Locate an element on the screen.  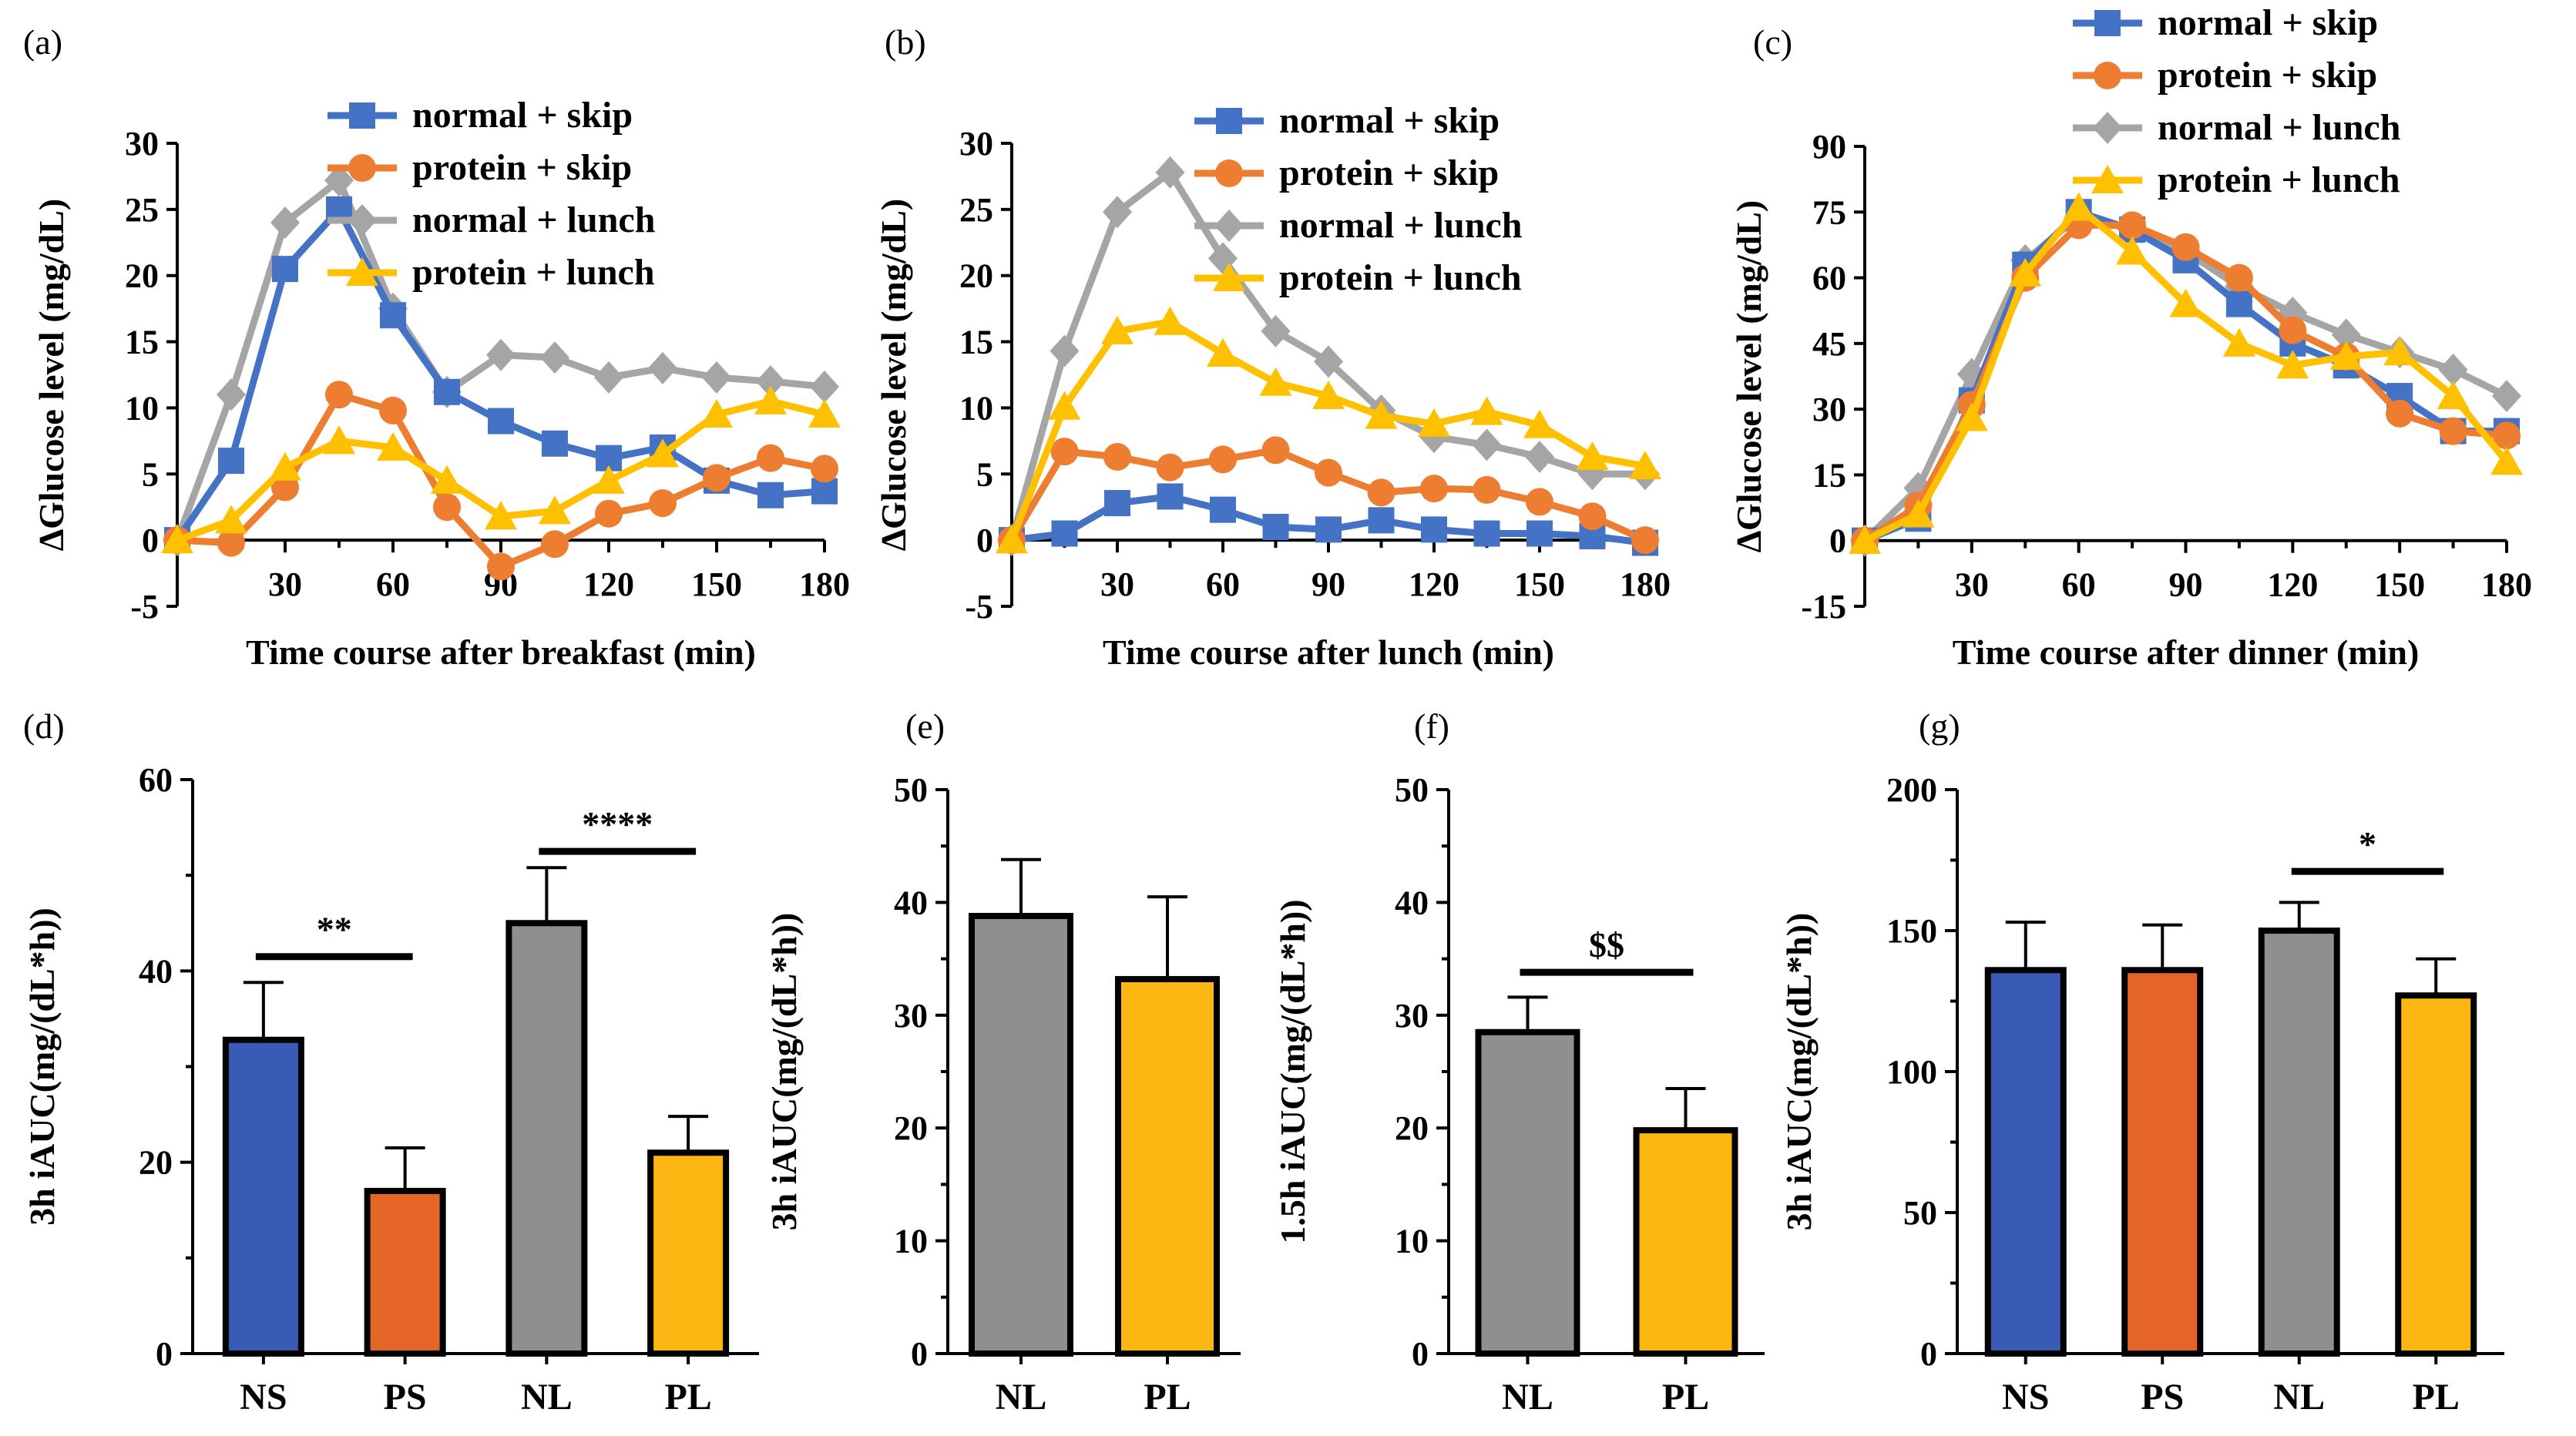
y-tick-label: 5 is located at coordinates (984, 474).